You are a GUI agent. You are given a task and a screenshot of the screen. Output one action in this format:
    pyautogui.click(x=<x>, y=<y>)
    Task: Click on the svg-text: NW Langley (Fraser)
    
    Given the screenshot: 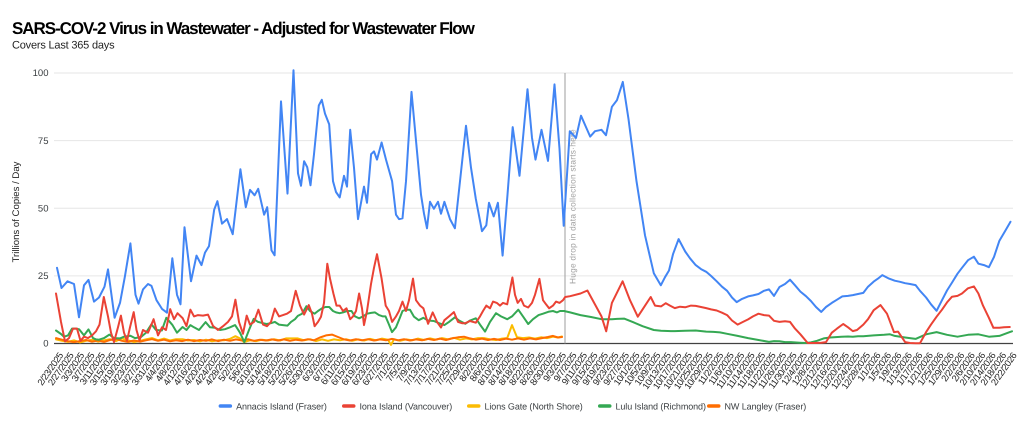 What is the action you would take?
    pyautogui.click(x=766, y=407)
    